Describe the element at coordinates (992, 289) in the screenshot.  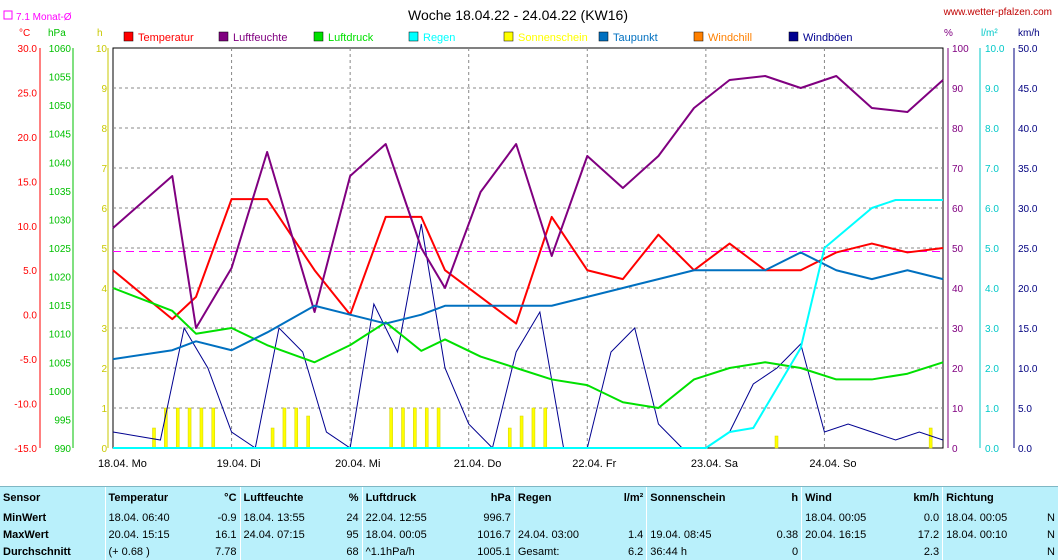
I see `tick-label-rain: 4.0` at that location.